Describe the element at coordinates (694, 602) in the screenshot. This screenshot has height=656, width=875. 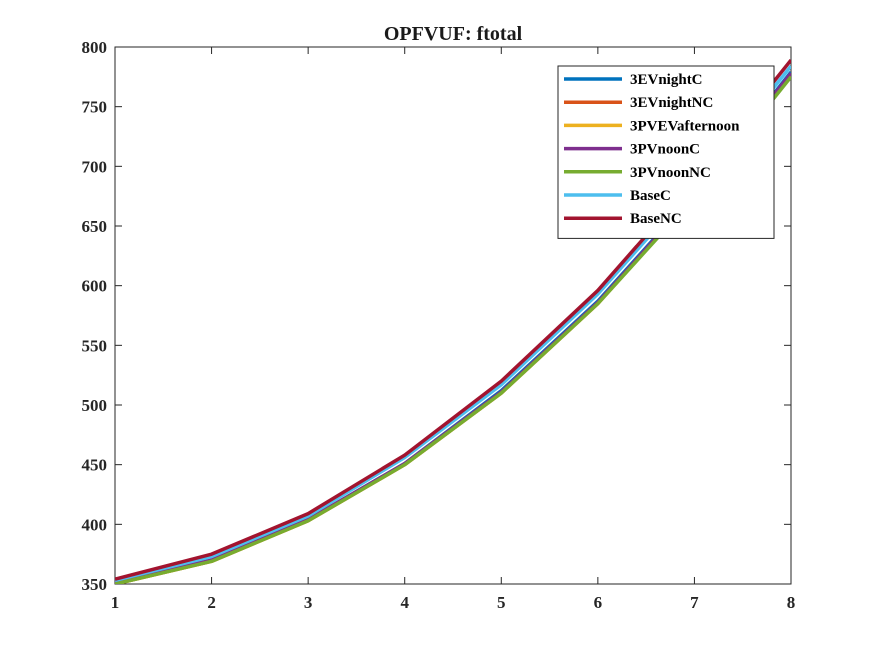
I see `x-tick-label: 7` at that location.